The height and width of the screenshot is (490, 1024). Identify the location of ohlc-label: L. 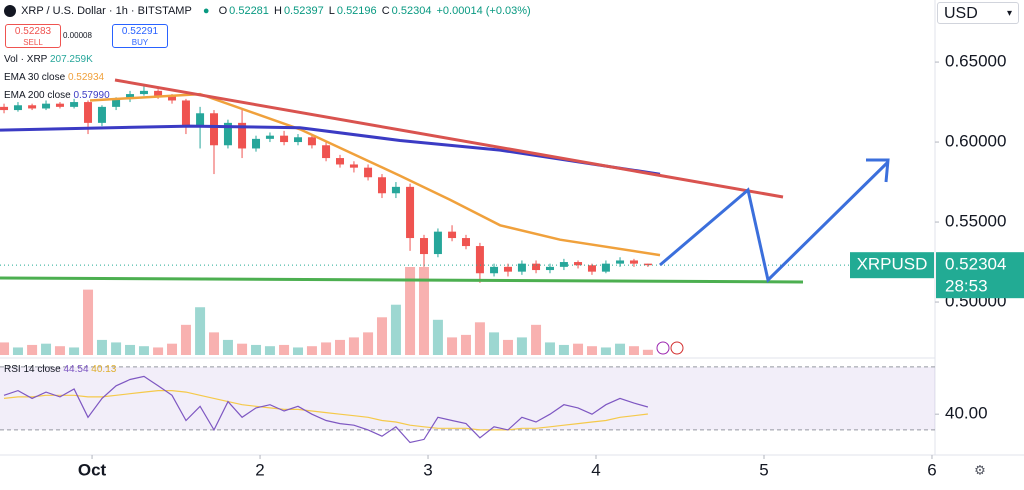
(331, 11).